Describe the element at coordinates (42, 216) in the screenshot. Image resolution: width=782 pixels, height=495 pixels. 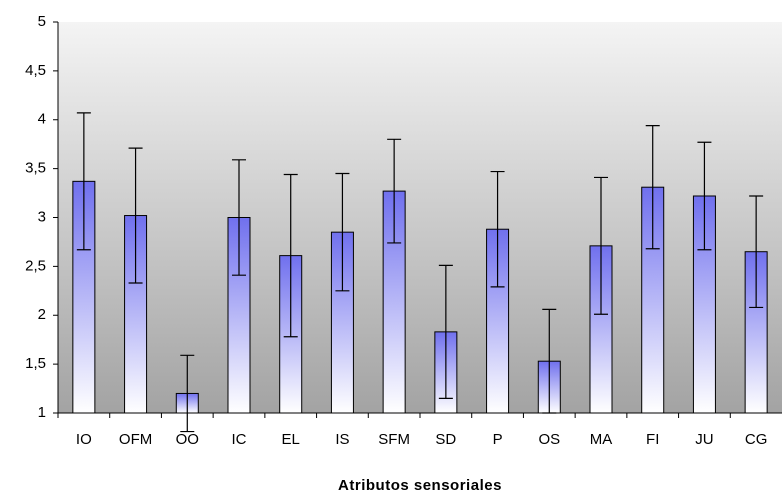
I see `y-tick-label: 3` at that location.